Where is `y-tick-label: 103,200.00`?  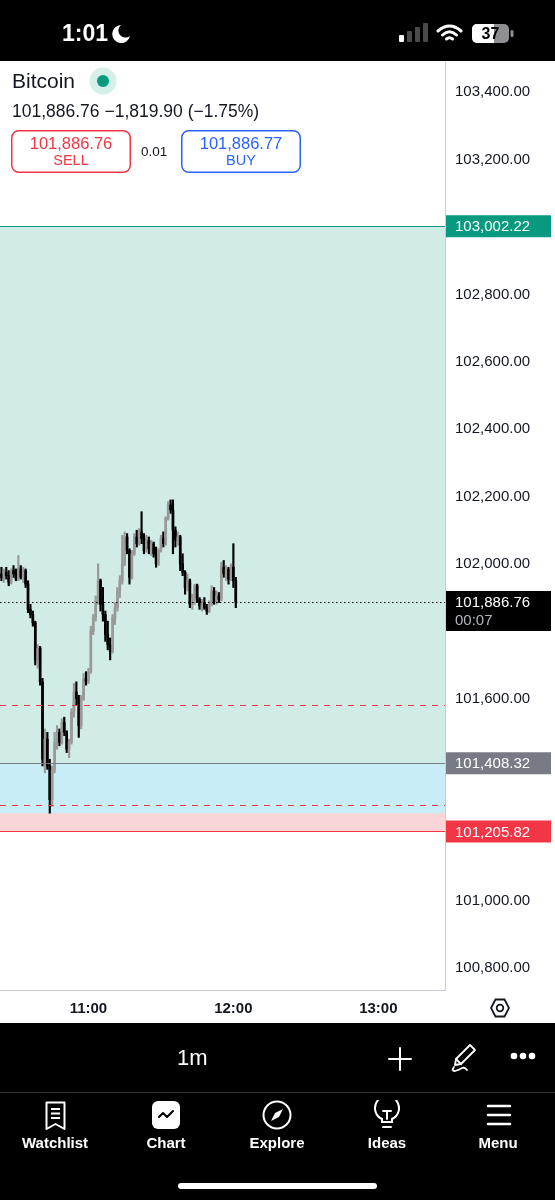 y-tick-label: 103,200.00 is located at coordinates (493, 158).